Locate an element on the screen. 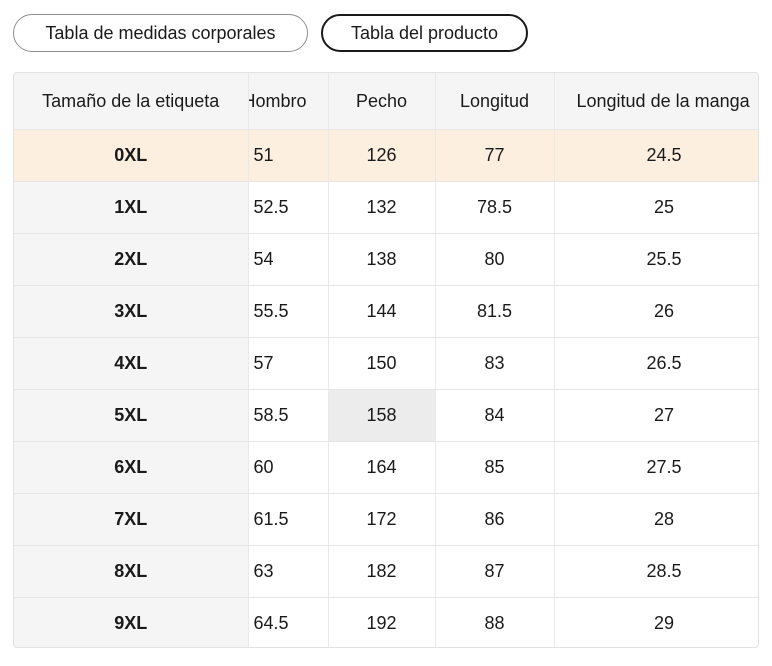  table-row: 3XL 55.5 144 81.5 26 is located at coordinates (386, 311).